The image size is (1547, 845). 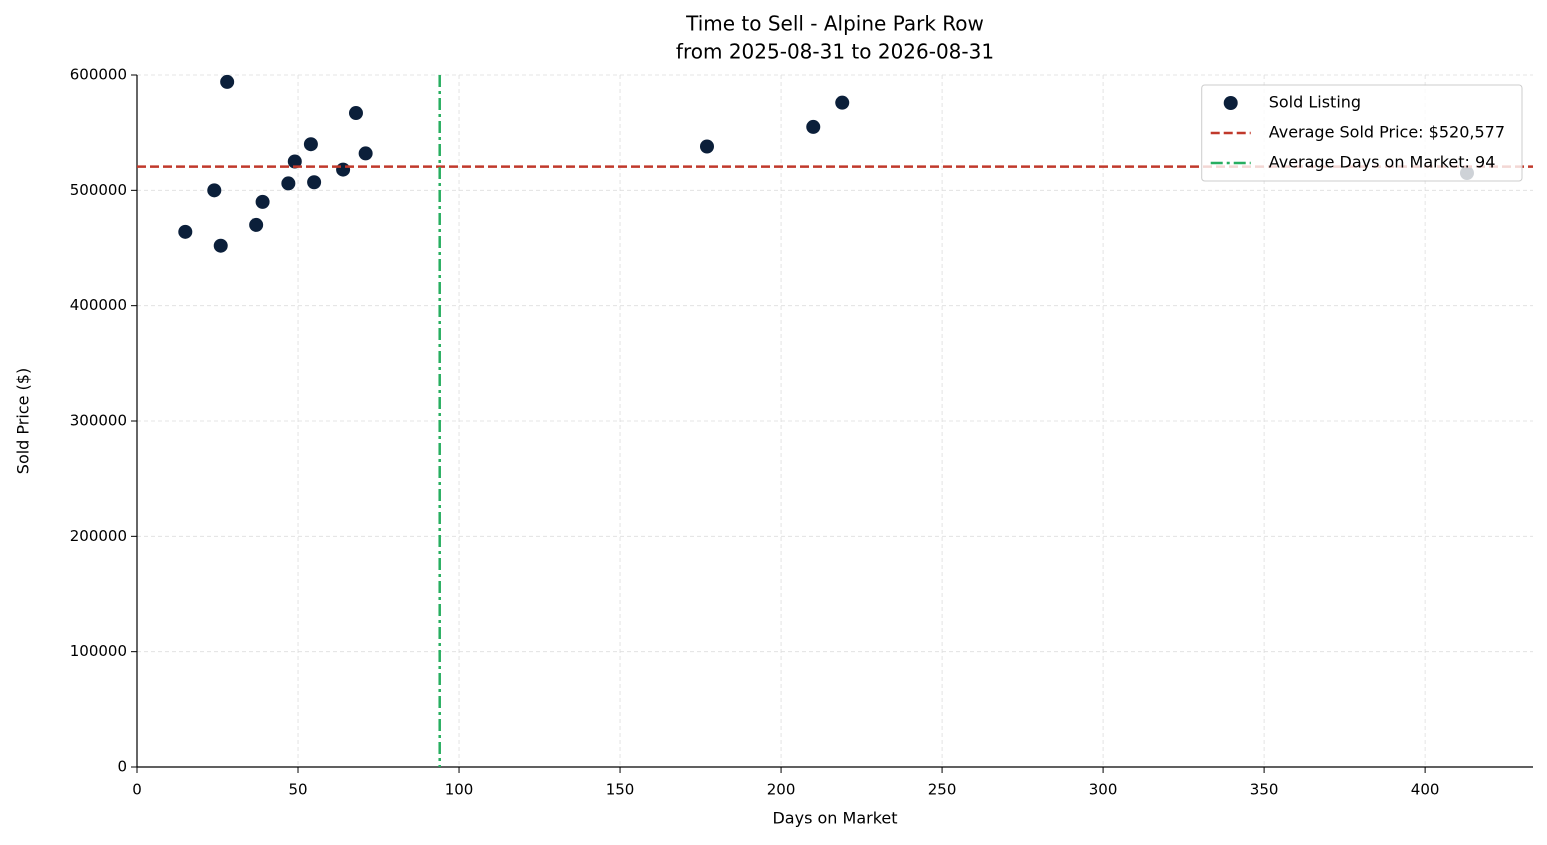 I want to click on y-tick-label: 300000, so click(x=98, y=421).